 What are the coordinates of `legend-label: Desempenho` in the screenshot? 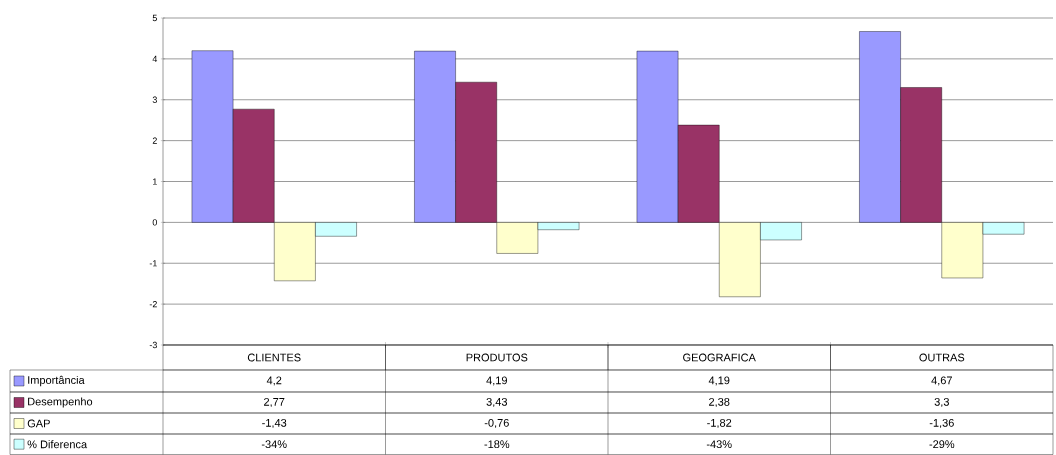 It's located at (60, 402).